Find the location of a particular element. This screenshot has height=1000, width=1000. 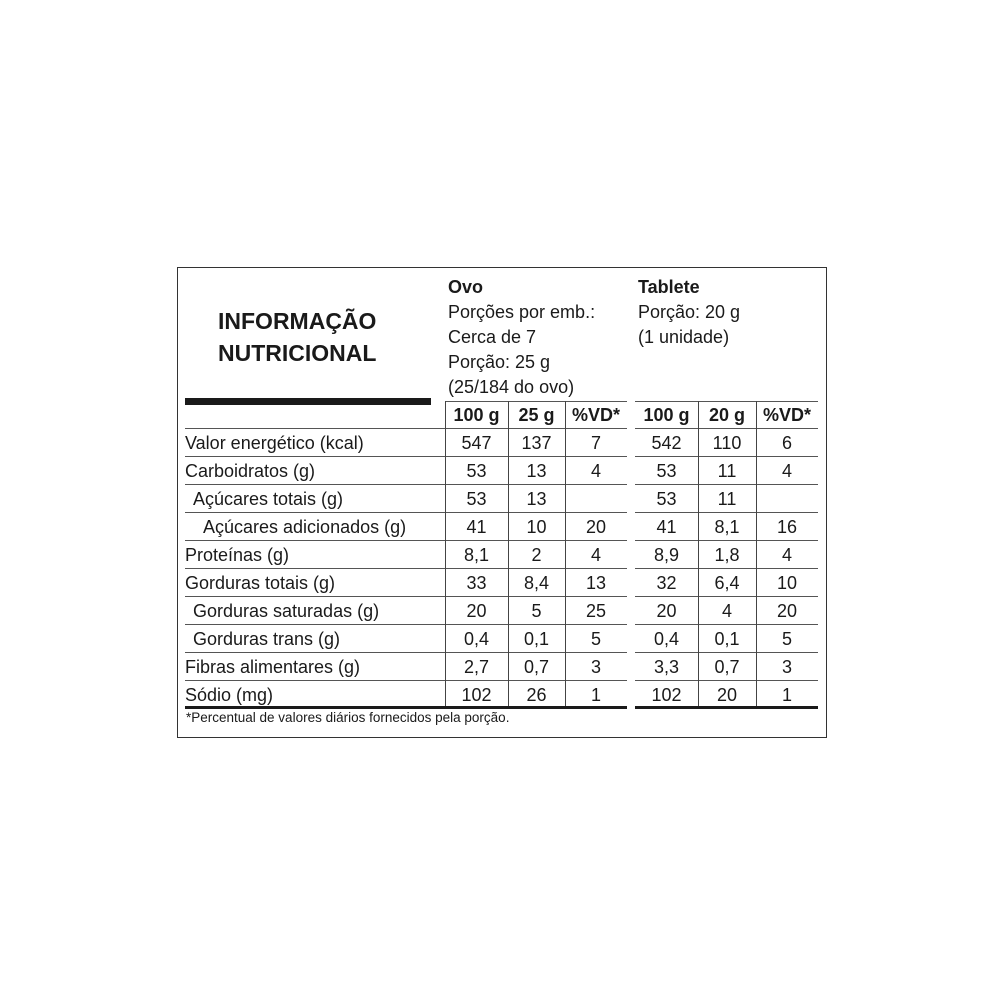

title-line: INFORMAÇÃO is located at coordinates (297, 321).